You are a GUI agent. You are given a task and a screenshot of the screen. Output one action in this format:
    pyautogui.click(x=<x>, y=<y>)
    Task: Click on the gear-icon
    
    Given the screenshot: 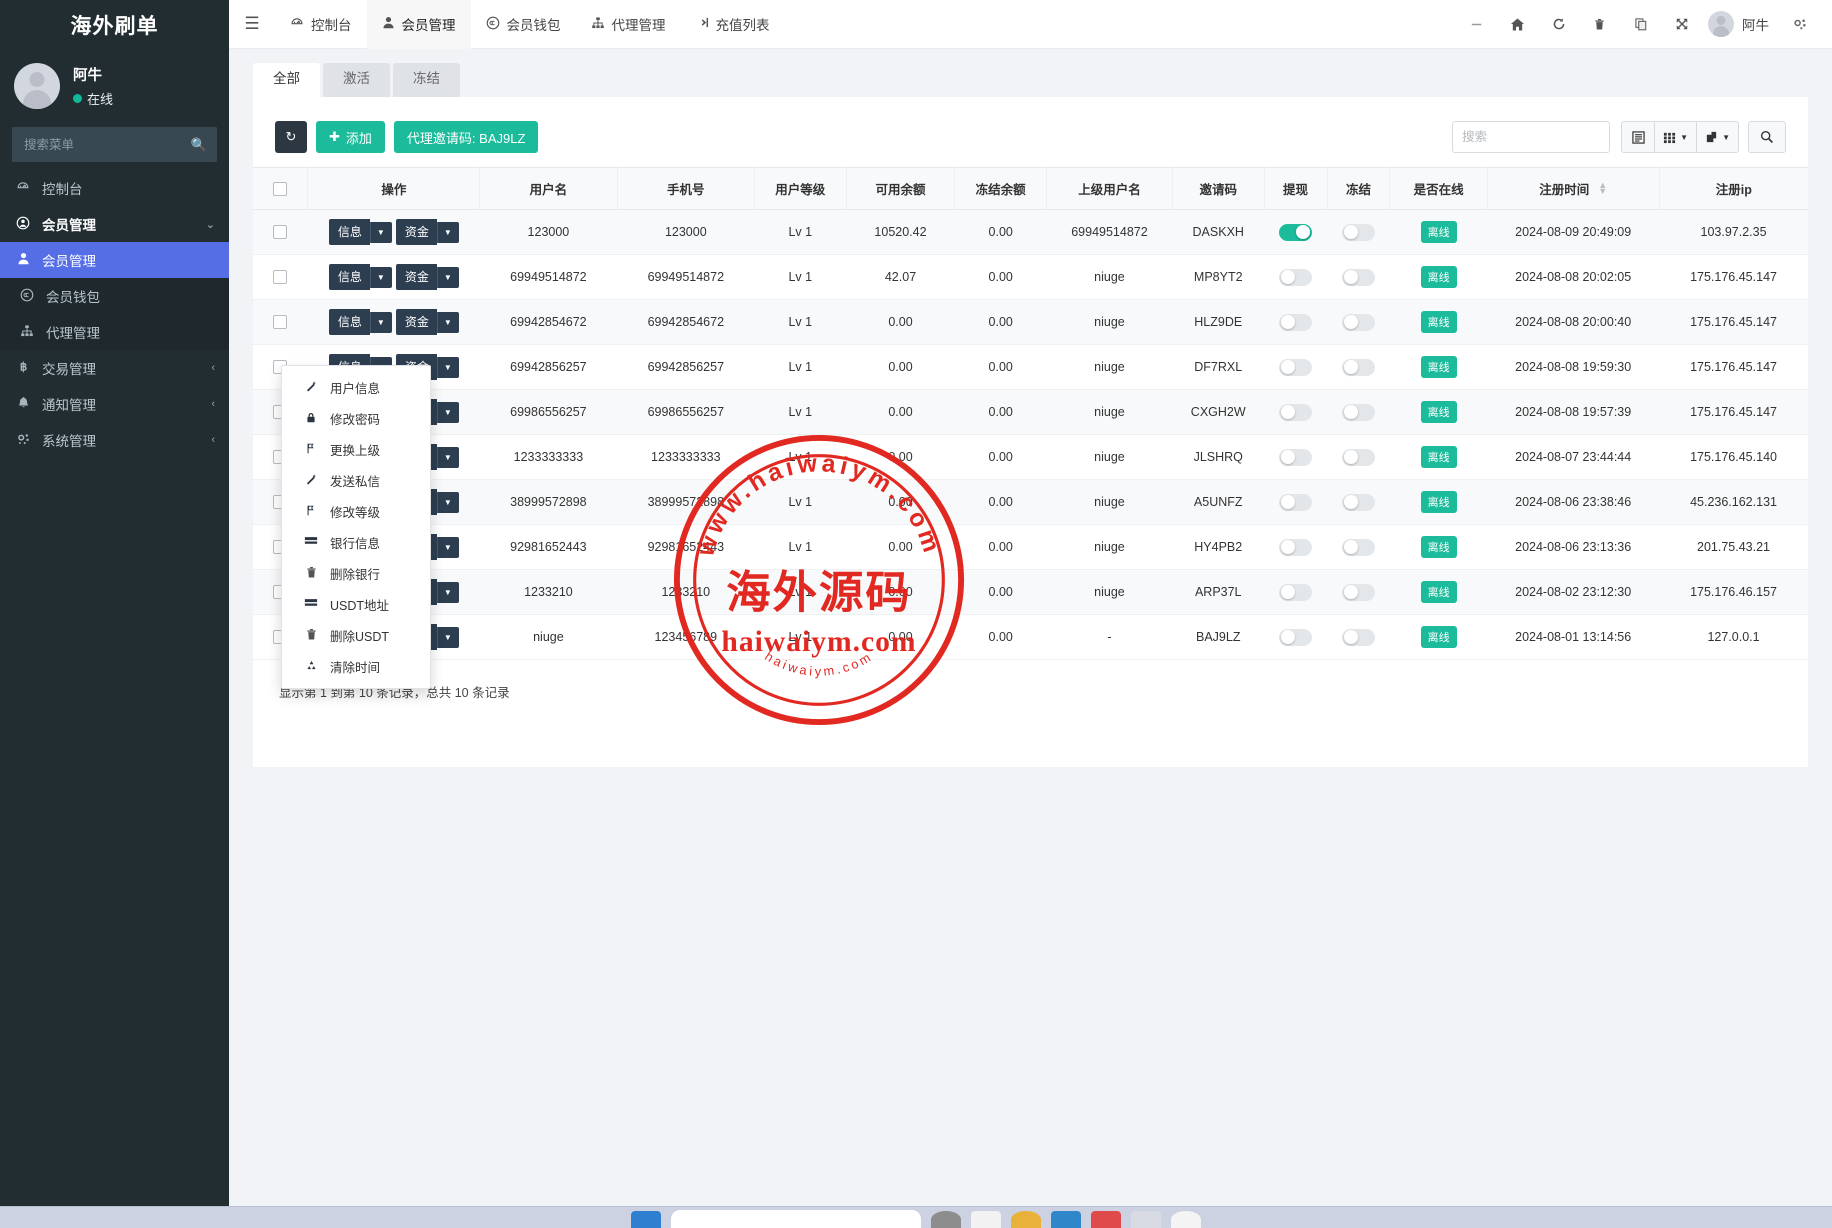 What is the action you would take?
    pyautogui.click(x=1799, y=24)
    